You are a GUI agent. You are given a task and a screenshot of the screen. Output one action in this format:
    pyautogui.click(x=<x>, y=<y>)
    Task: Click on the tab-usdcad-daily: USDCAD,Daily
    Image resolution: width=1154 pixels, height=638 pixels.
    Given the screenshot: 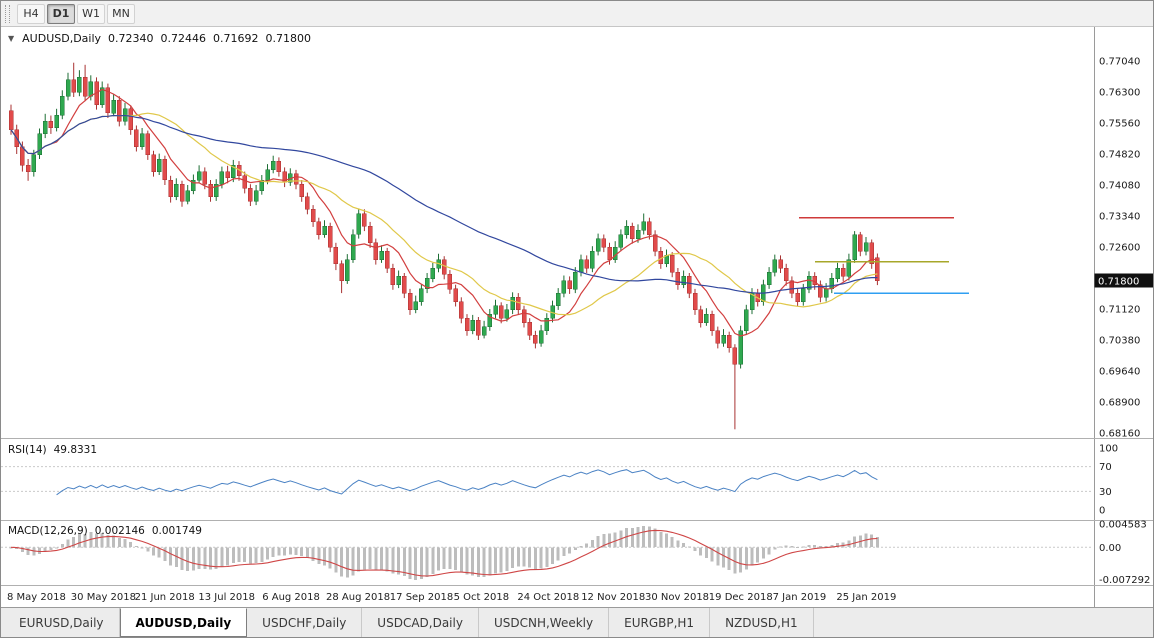 What is the action you would take?
    pyautogui.click(x=420, y=622)
    